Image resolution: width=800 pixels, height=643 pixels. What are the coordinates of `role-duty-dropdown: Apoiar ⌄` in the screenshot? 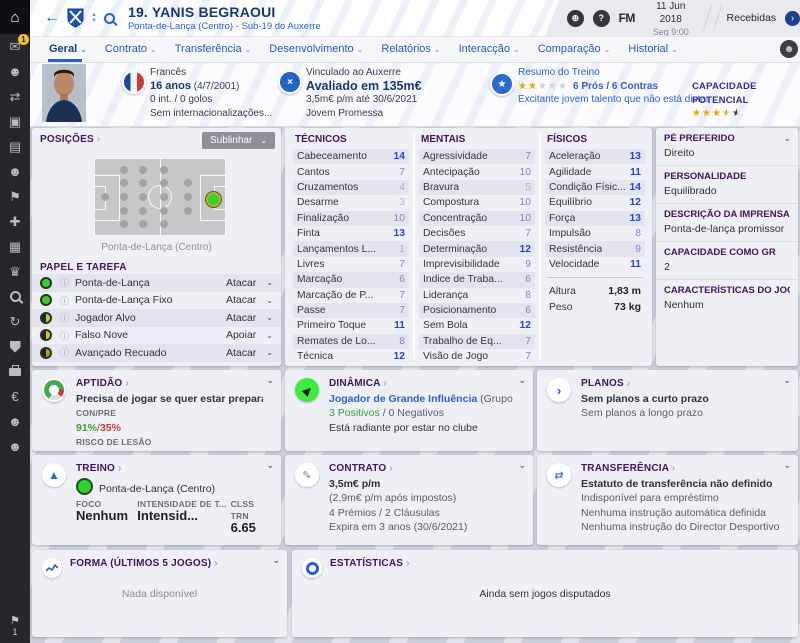 It's located at (249, 335).